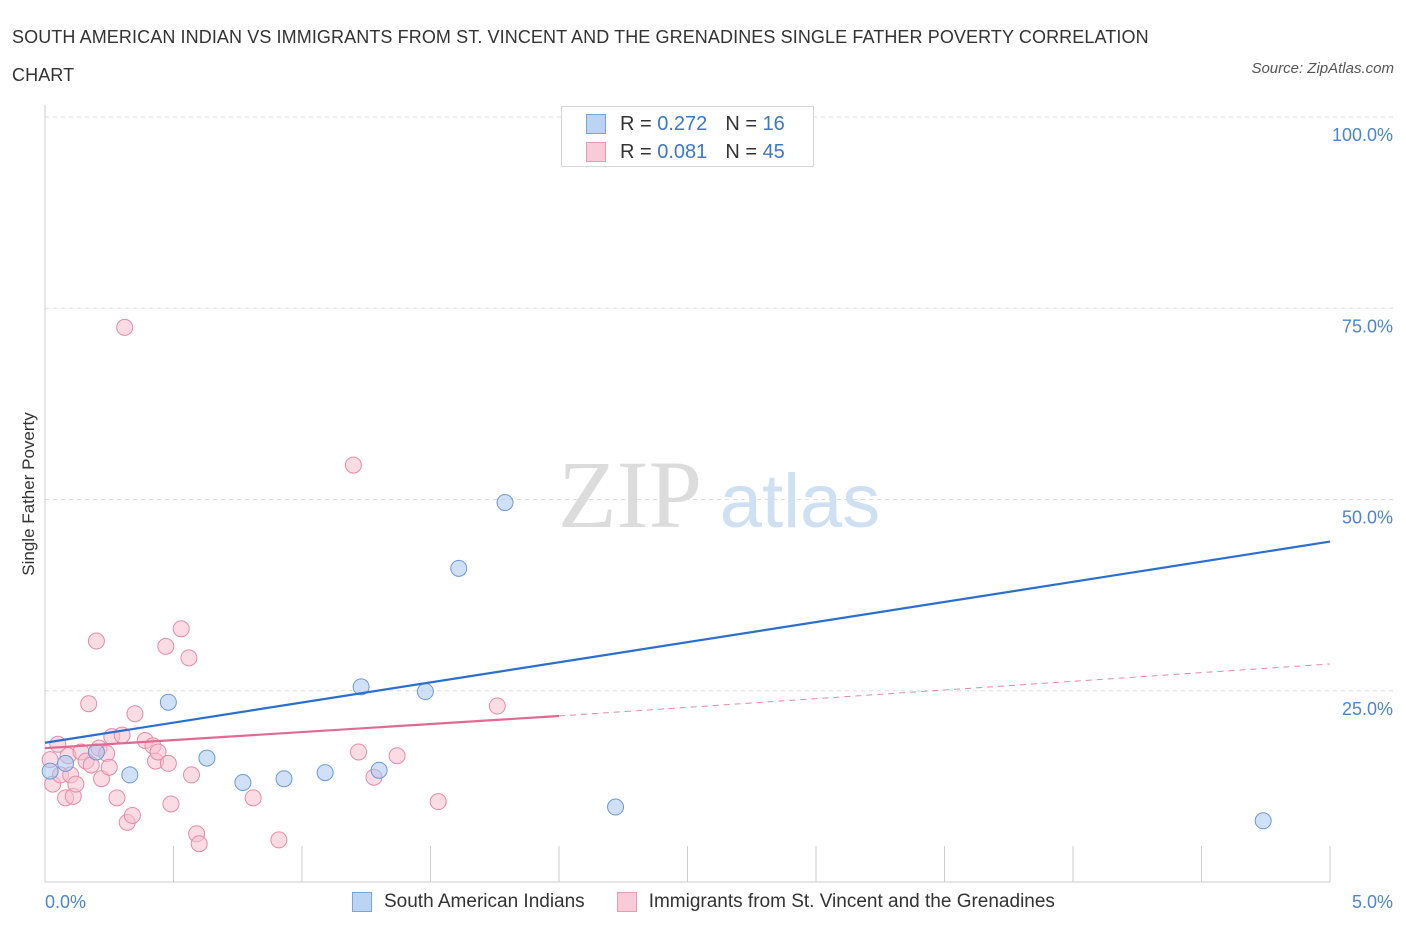 Image resolution: width=1406 pixels, height=930 pixels. I want to click on legend-row-south-american-indians: R = 0.272 N = 16, so click(685, 124).